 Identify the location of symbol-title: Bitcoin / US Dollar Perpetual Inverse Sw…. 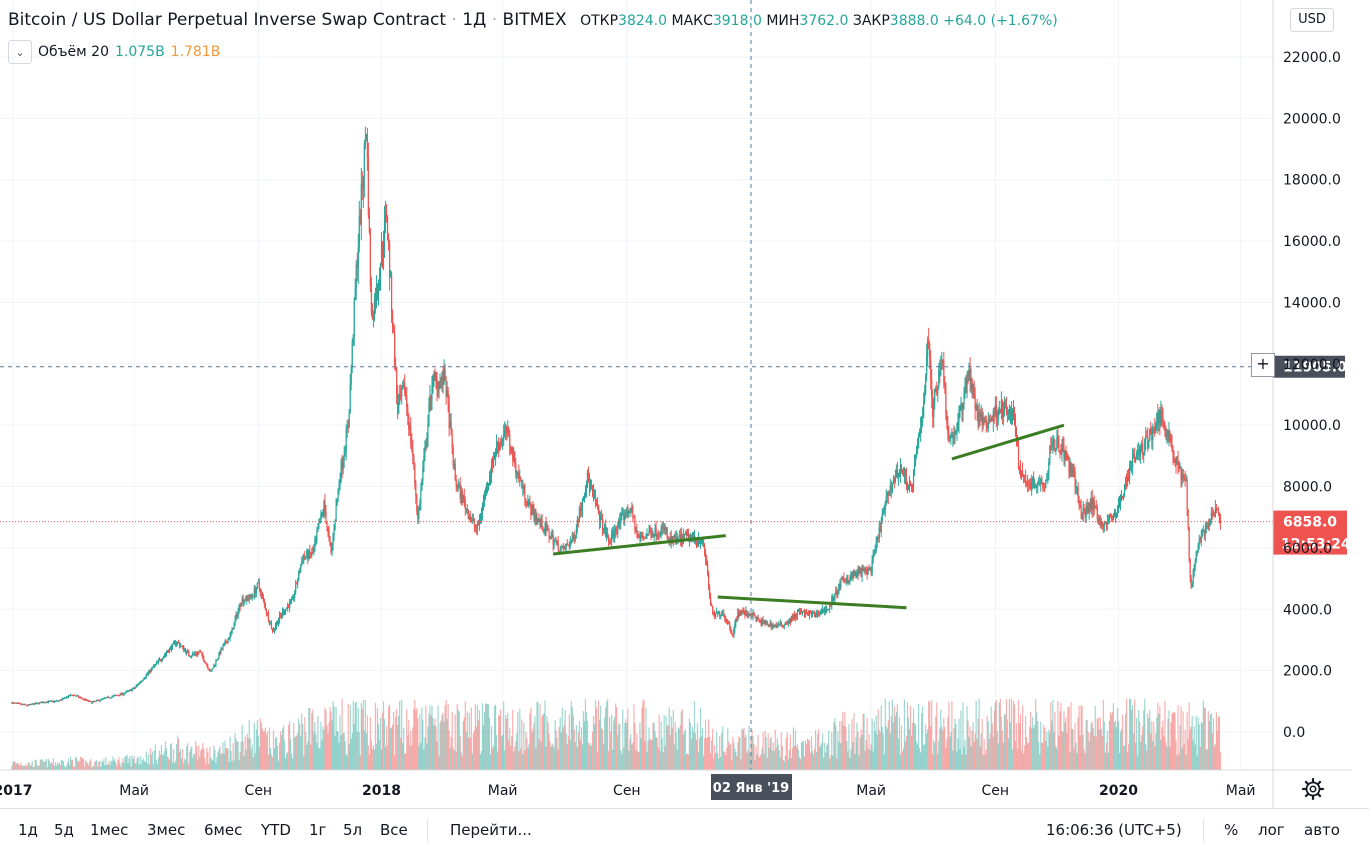
(227, 20).